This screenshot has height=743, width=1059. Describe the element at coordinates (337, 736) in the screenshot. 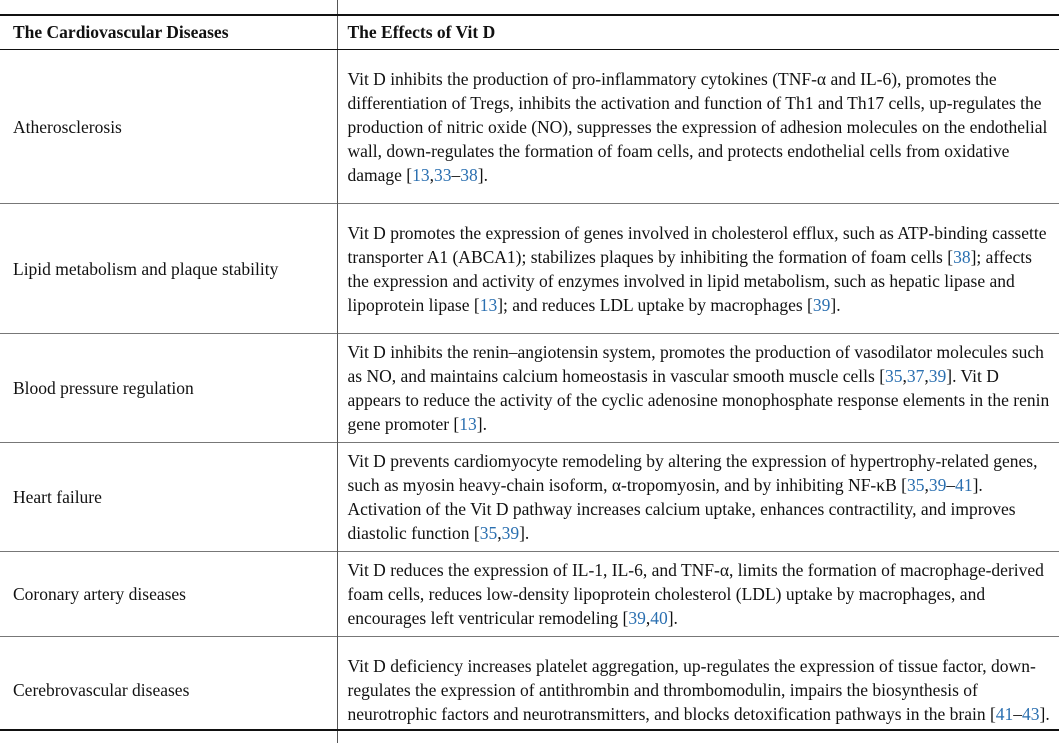

I see `column-divider-bottom` at that location.